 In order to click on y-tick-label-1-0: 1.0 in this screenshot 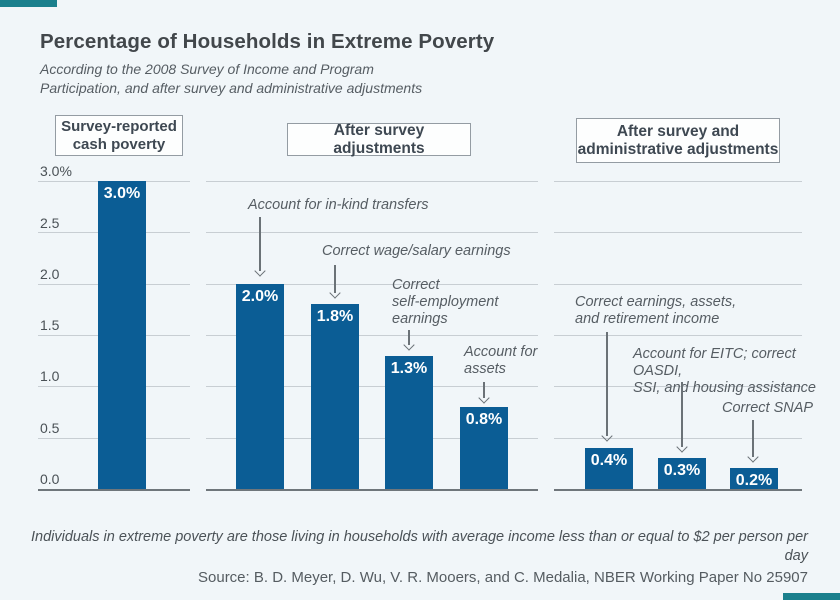, I will do `click(50, 376)`.